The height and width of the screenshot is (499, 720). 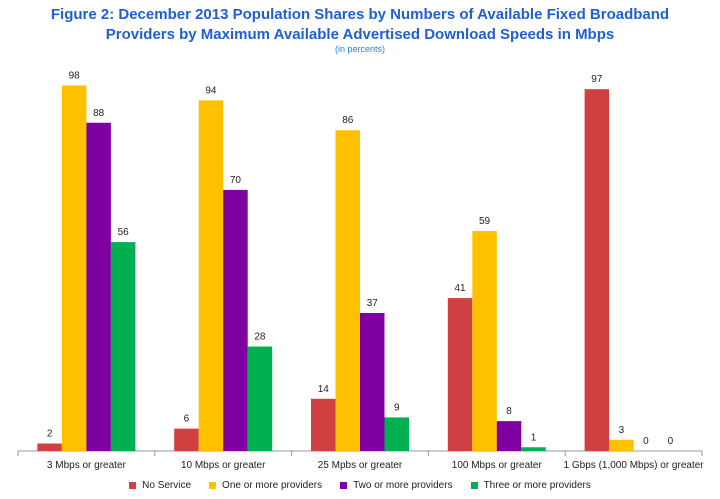 I want to click on x-tick-label: 100 Mbps or greater, so click(x=497, y=465).